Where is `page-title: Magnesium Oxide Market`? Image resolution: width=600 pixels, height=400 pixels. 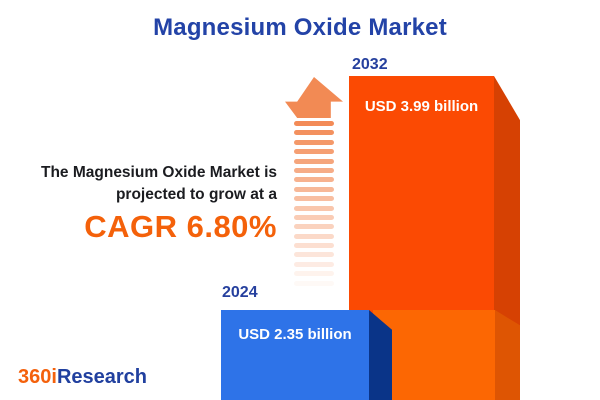
page-title: Magnesium Oxide Market is located at coordinates (300, 27).